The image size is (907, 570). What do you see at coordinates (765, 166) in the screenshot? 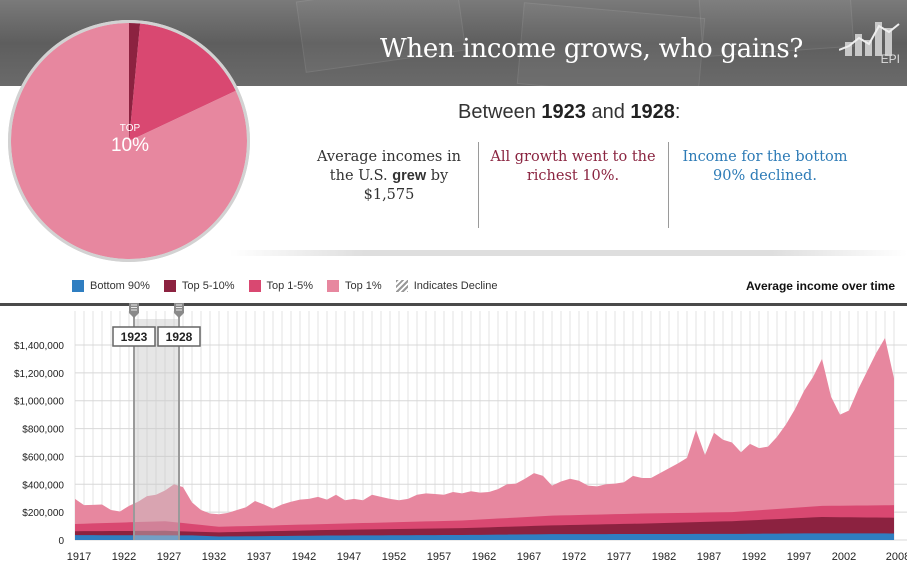
I see `stat-bottom-decline: Income for the bottom 90% declined.` at bounding box center [765, 166].